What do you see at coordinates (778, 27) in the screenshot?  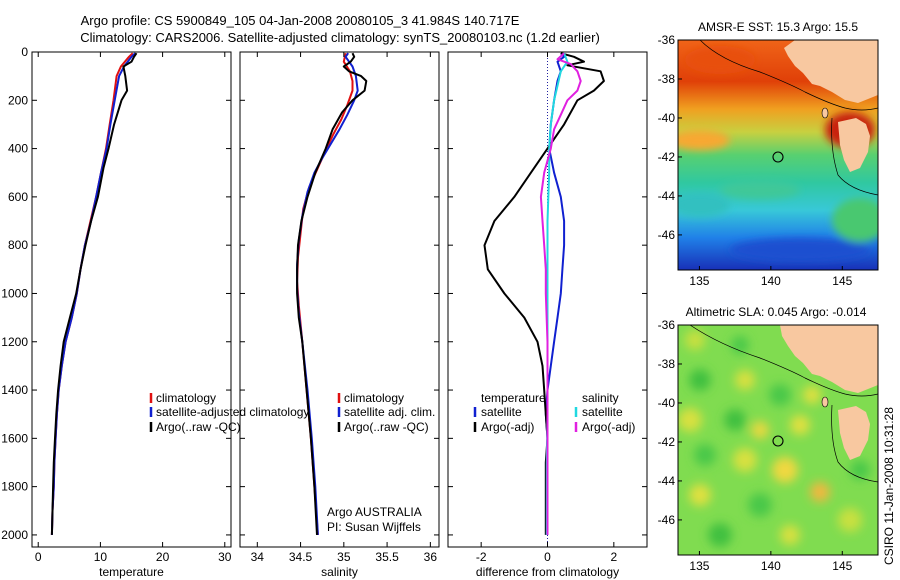 I see `sst-map-title: AMSR-E SST: 15.3 Argo: 15.5` at bounding box center [778, 27].